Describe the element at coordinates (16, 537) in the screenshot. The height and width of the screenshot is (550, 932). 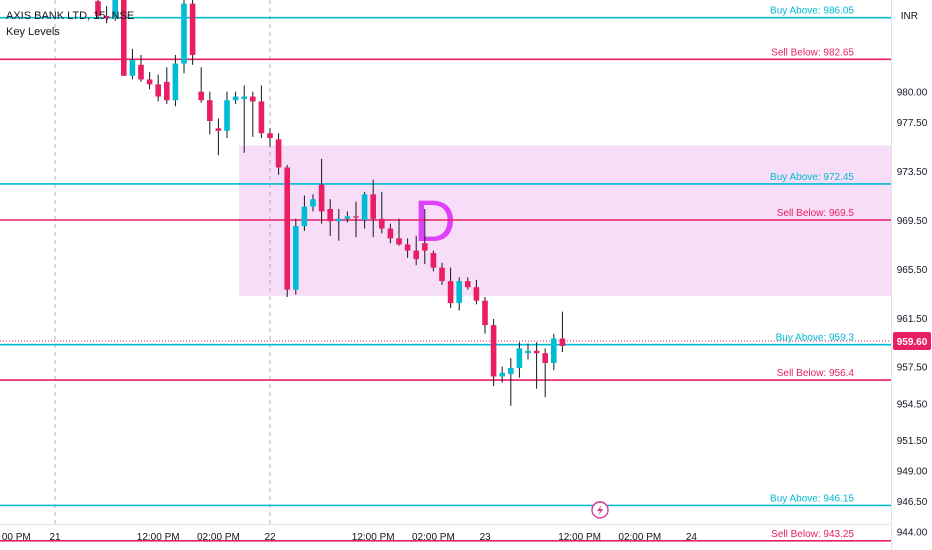
I see `x-tick-0: 00 PM` at that location.